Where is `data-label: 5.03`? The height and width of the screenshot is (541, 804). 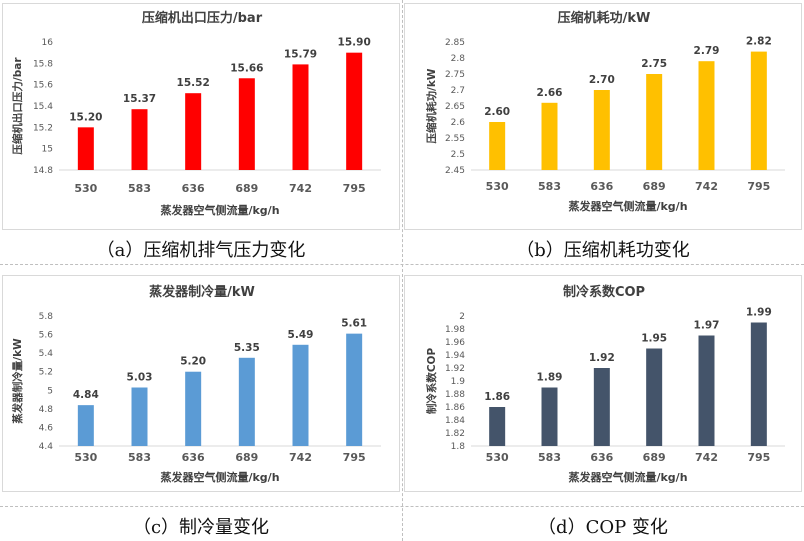
data-label: 5.03 is located at coordinates (140, 378).